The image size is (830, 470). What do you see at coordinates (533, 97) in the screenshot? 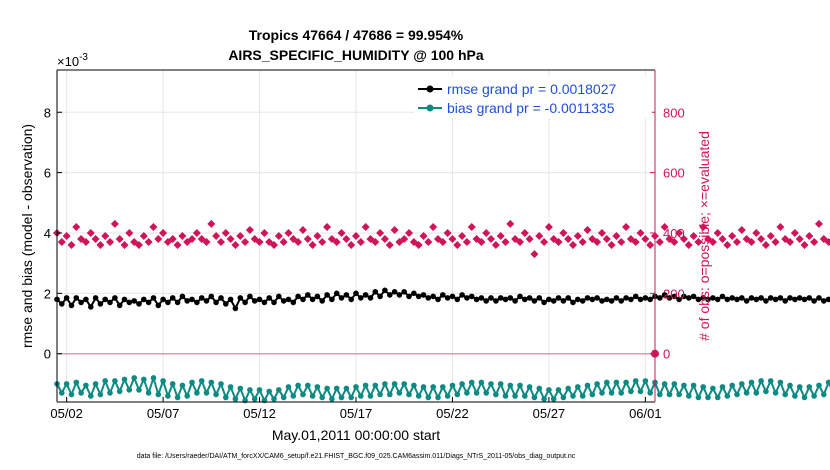
I see `legend-box` at bounding box center [533, 97].